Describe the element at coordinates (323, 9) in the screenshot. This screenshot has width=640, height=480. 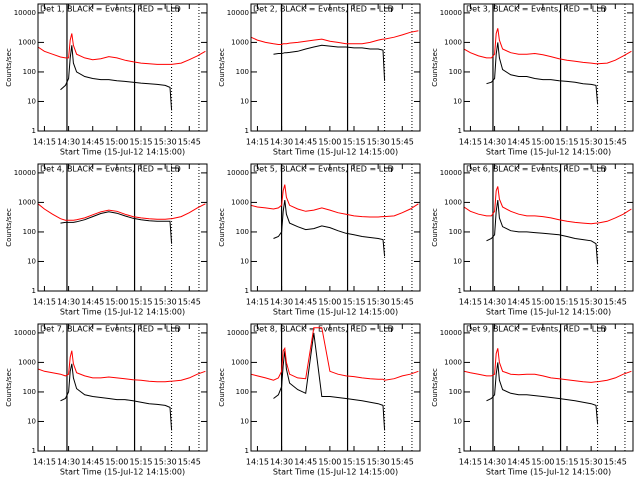
I see `panel-title: Det 2, BLACK = Events, RED = LLD` at that location.